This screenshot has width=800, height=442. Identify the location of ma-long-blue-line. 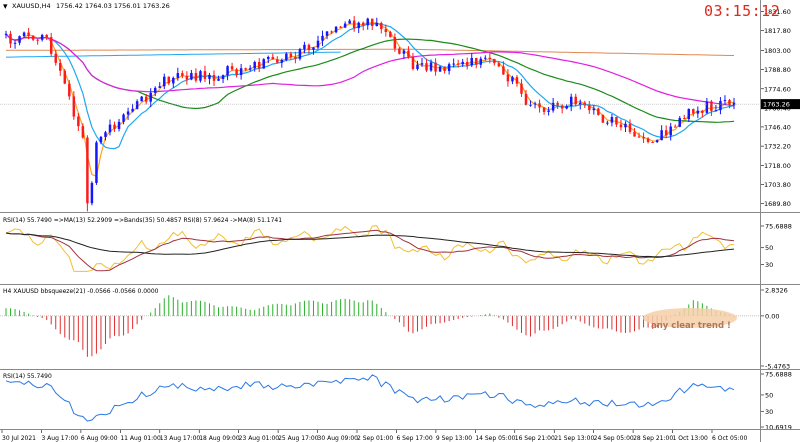
(173, 54).